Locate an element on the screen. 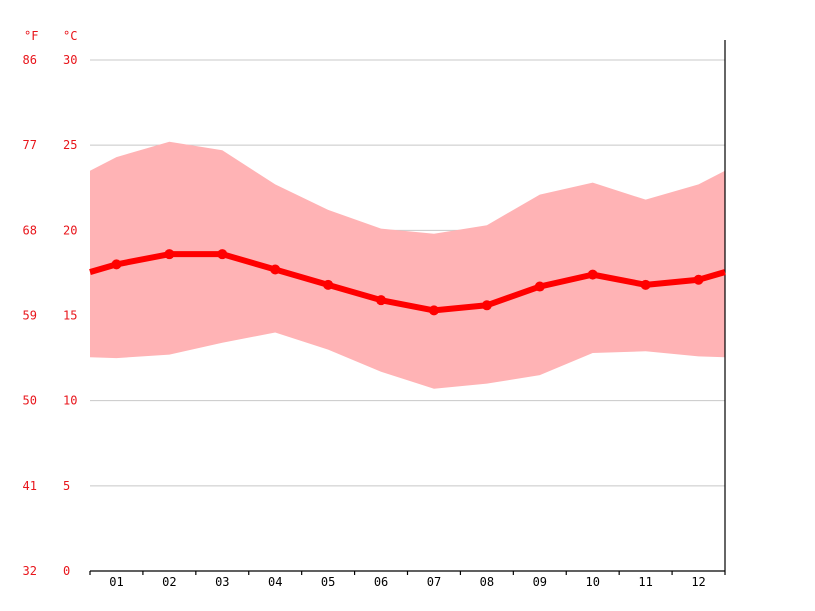  y-tick-c-2: 10 is located at coordinates (70, 401).